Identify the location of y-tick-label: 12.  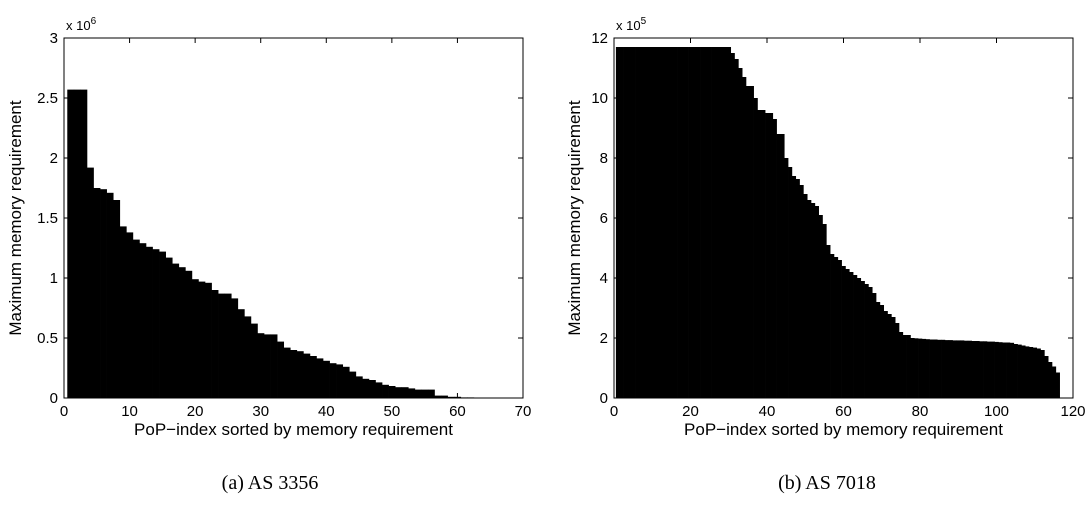
(599, 38).